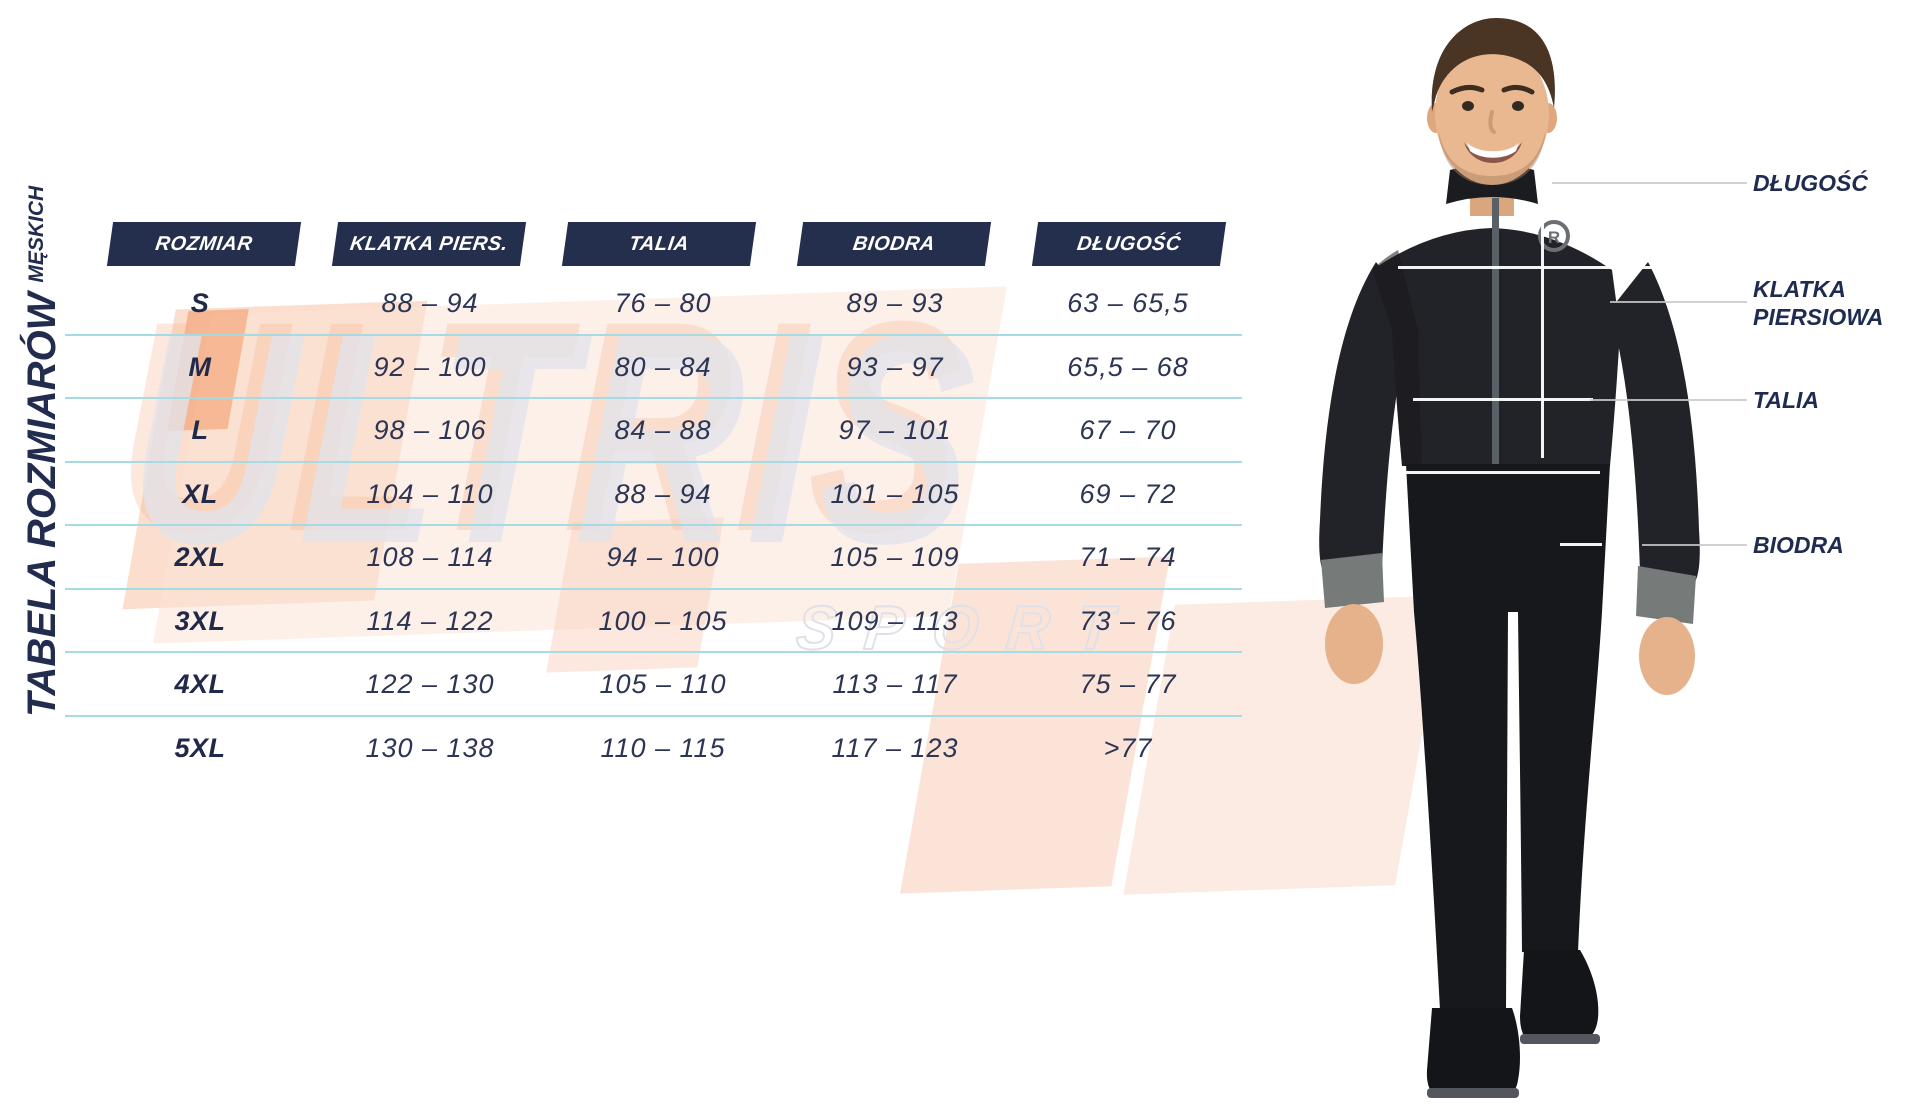  I want to click on table-row: L 98 – 106 84 – 88 97 – 101 67 – 70, so click(653, 431).